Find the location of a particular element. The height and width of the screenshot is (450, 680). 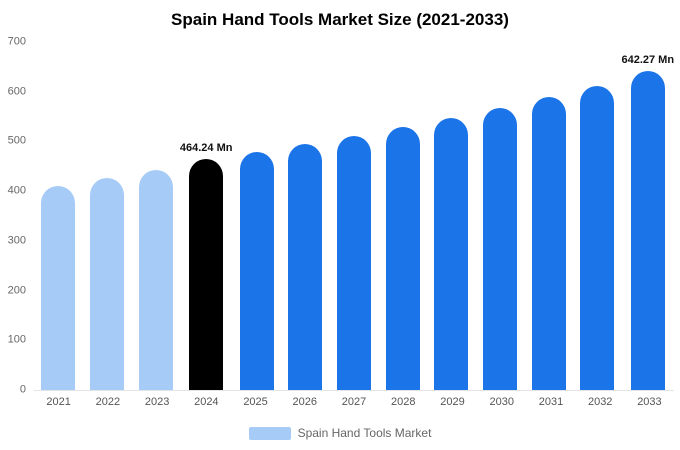

bar-2025 is located at coordinates (256, 271).